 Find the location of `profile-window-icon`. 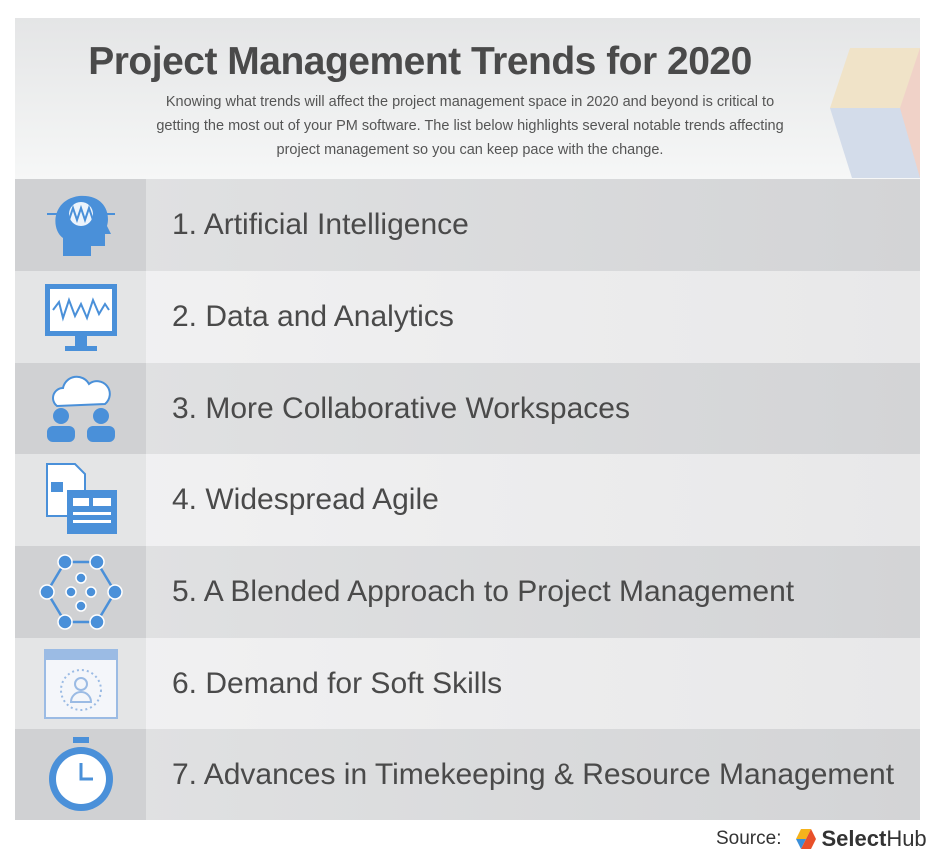

profile-window-icon is located at coordinates (80, 684).